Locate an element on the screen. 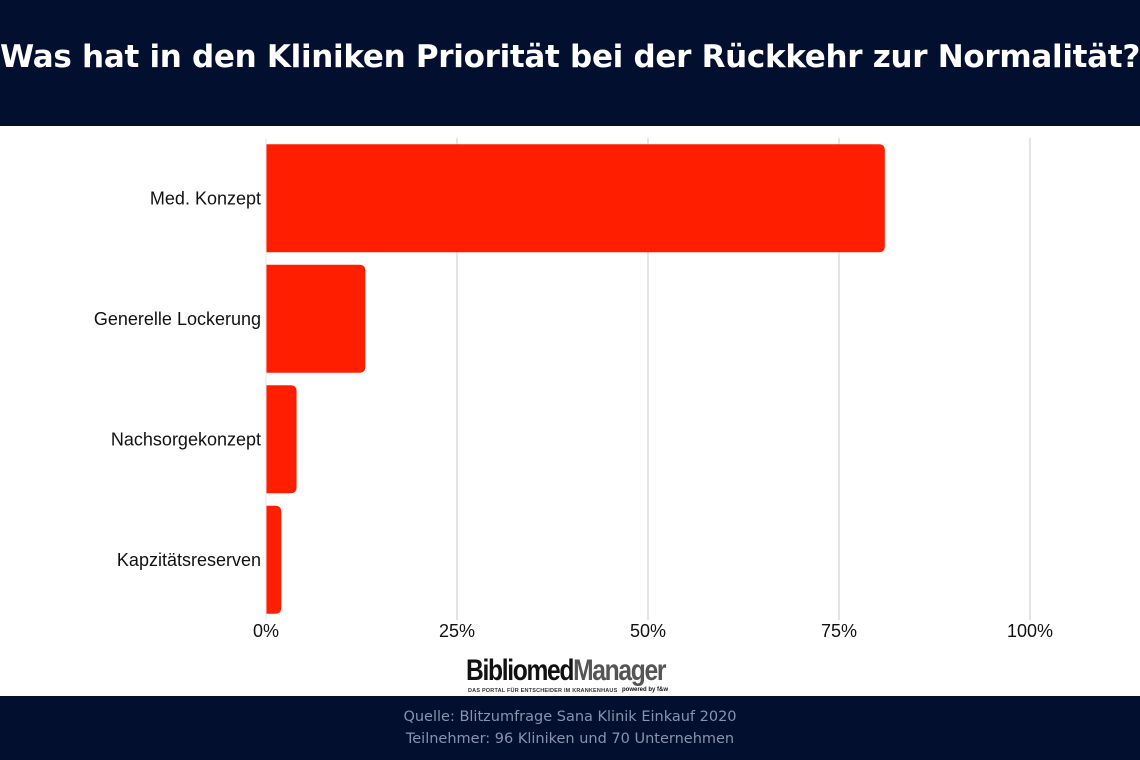 This screenshot has height=760, width=1140. logo-name-part2: Manager is located at coordinates (619, 670).